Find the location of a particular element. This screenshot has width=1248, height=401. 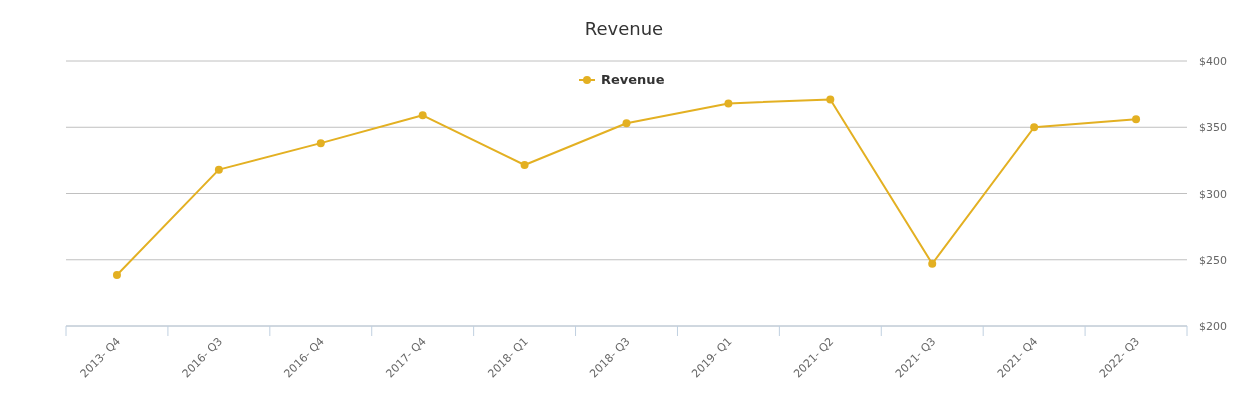

y-tick-label: $200 is located at coordinates (1213, 326).